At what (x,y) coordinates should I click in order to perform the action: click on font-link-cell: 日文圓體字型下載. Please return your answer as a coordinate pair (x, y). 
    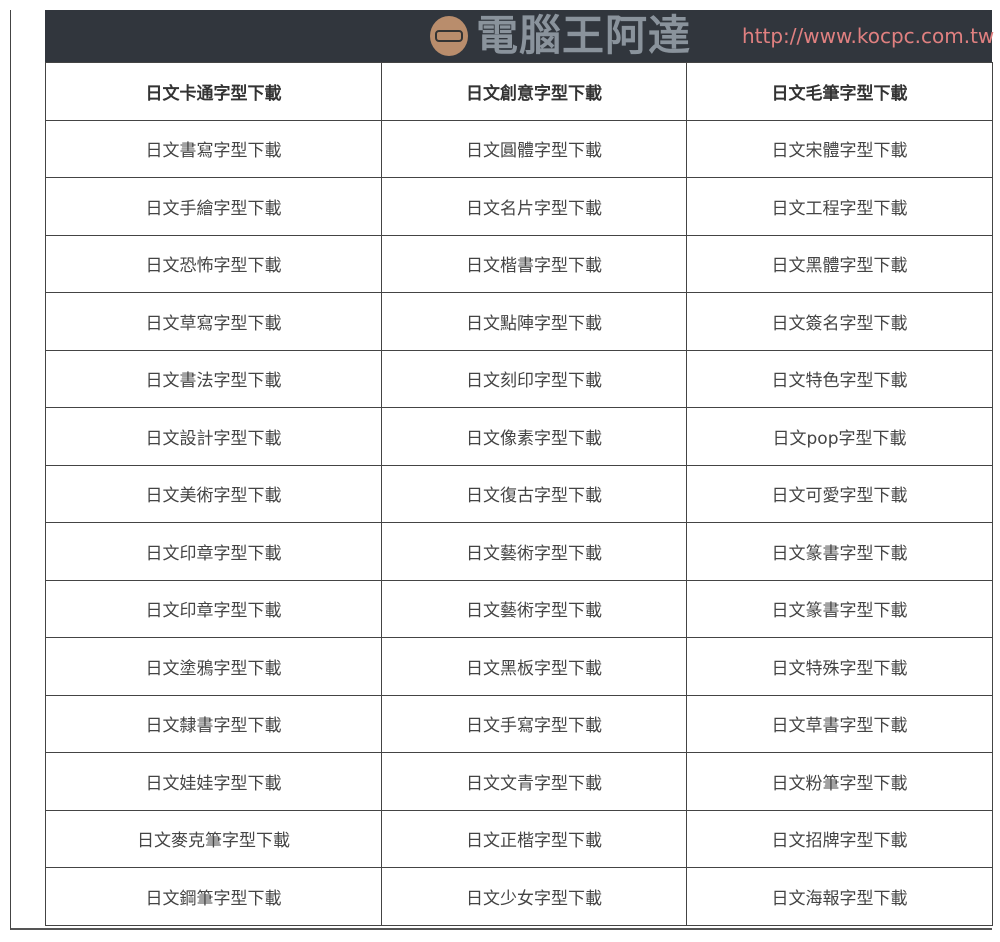
    Looking at the image, I should click on (534, 148).